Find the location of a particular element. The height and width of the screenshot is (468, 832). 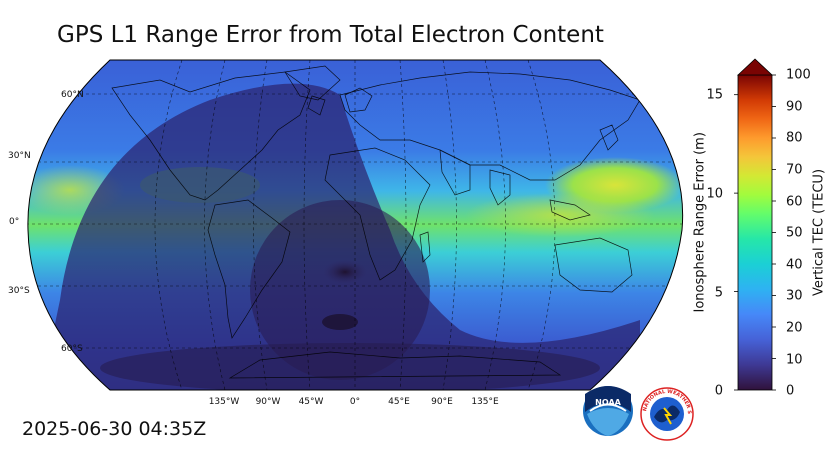

lon-label-90e: 90°E is located at coordinates (442, 402).